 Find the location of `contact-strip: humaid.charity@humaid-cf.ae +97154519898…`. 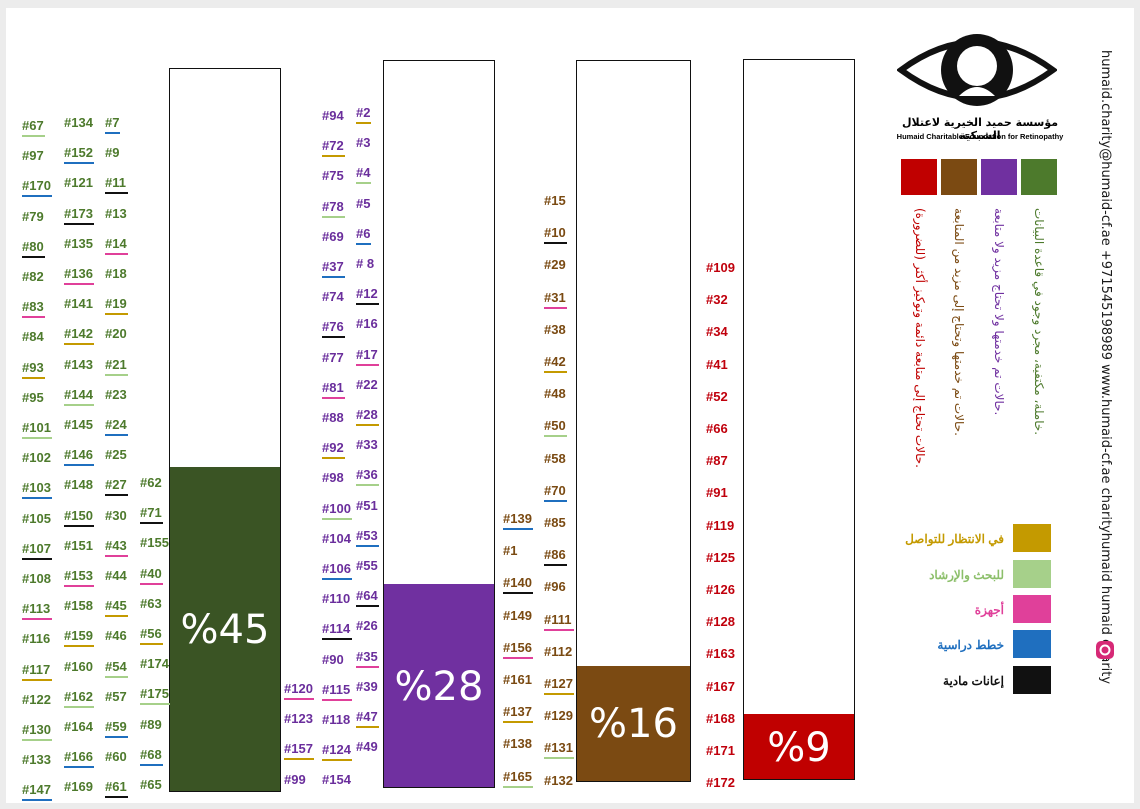

contact-strip: humaid.charity@humaid-cf.ae +97154519898… is located at coordinates (1105, 367).